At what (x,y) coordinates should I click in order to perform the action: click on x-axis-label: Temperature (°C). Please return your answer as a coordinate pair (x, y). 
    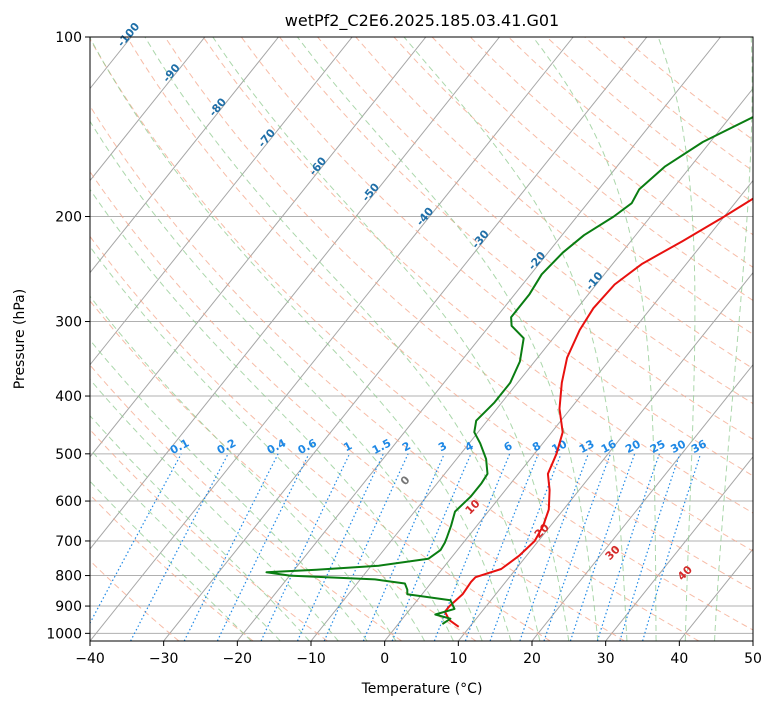
    Looking at the image, I should click on (422, 689).